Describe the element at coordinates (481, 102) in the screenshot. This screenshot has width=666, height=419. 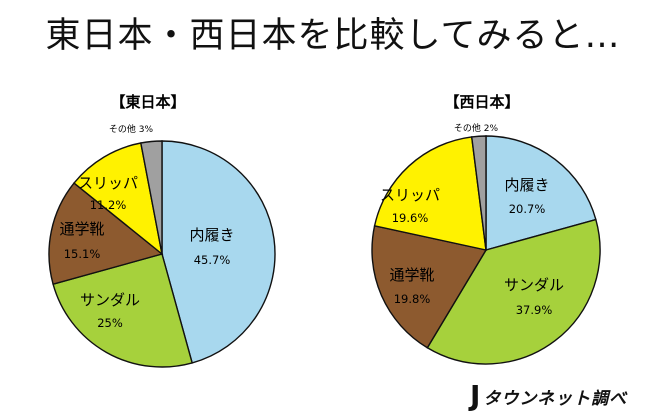
I see `pie-title: 【西日本】` at that location.